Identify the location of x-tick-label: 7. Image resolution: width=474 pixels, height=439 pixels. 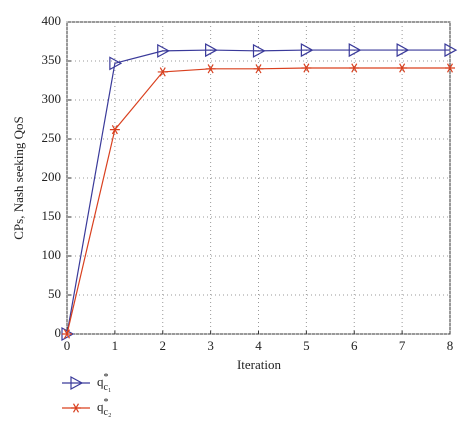
(402, 345).